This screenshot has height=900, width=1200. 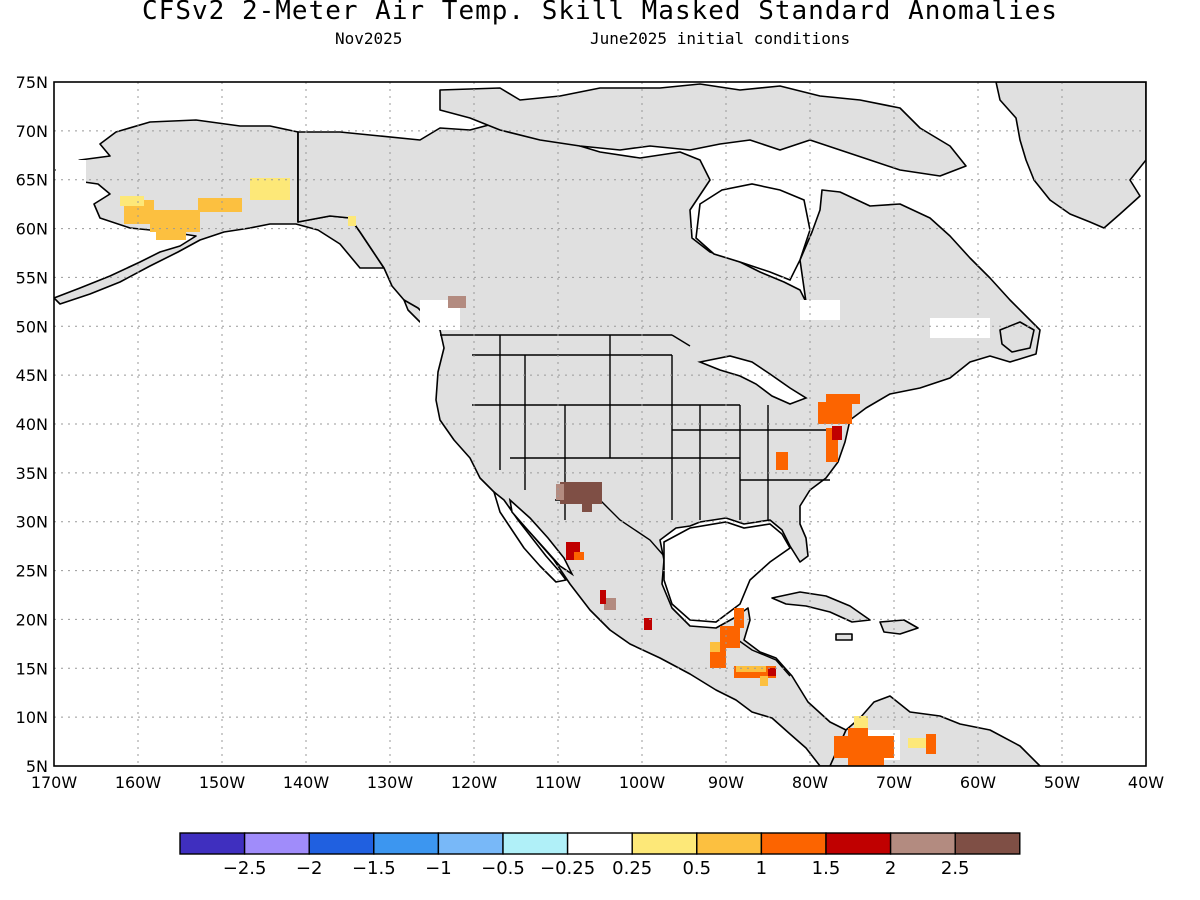 I want to click on lat-label: 15N, so click(x=32, y=668).